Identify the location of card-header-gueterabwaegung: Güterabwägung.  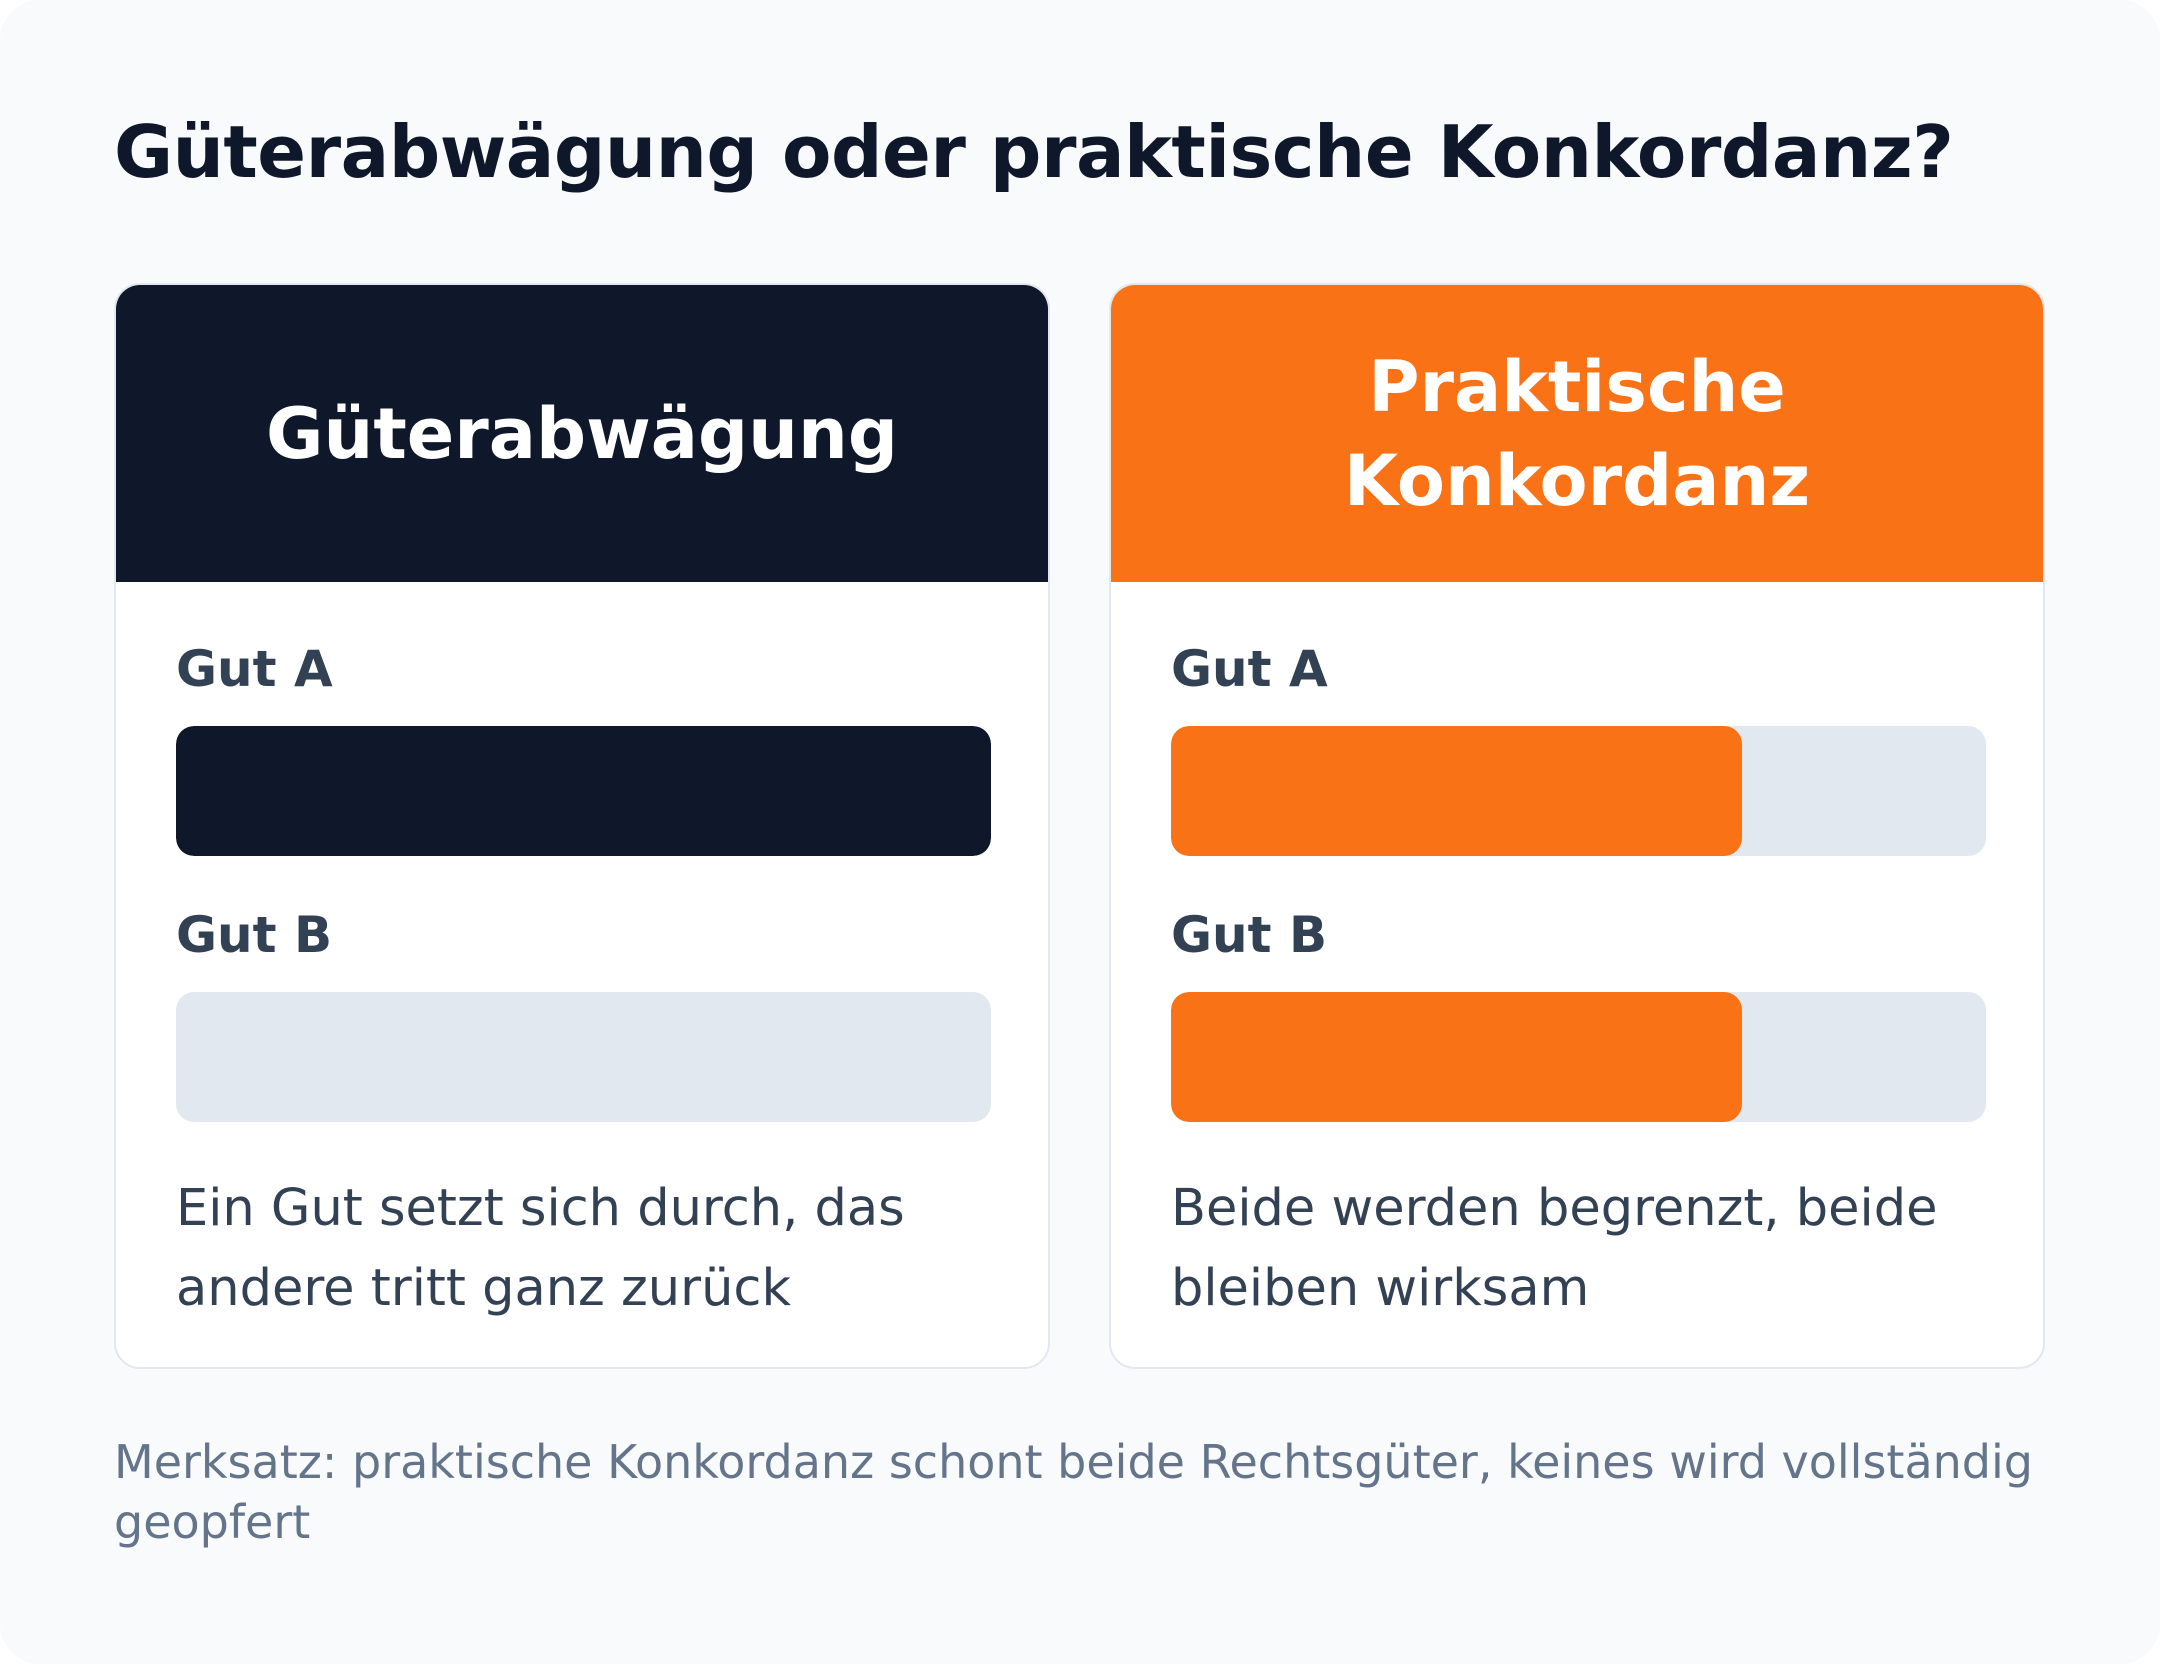
(582, 433).